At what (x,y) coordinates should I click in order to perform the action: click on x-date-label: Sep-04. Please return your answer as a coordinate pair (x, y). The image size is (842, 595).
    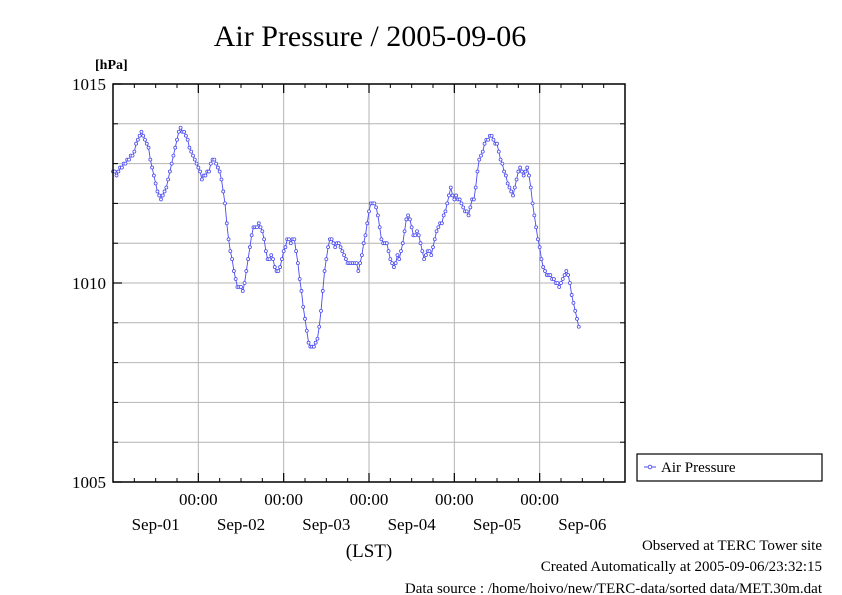
    Looking at the image, I should click on (412, 524).